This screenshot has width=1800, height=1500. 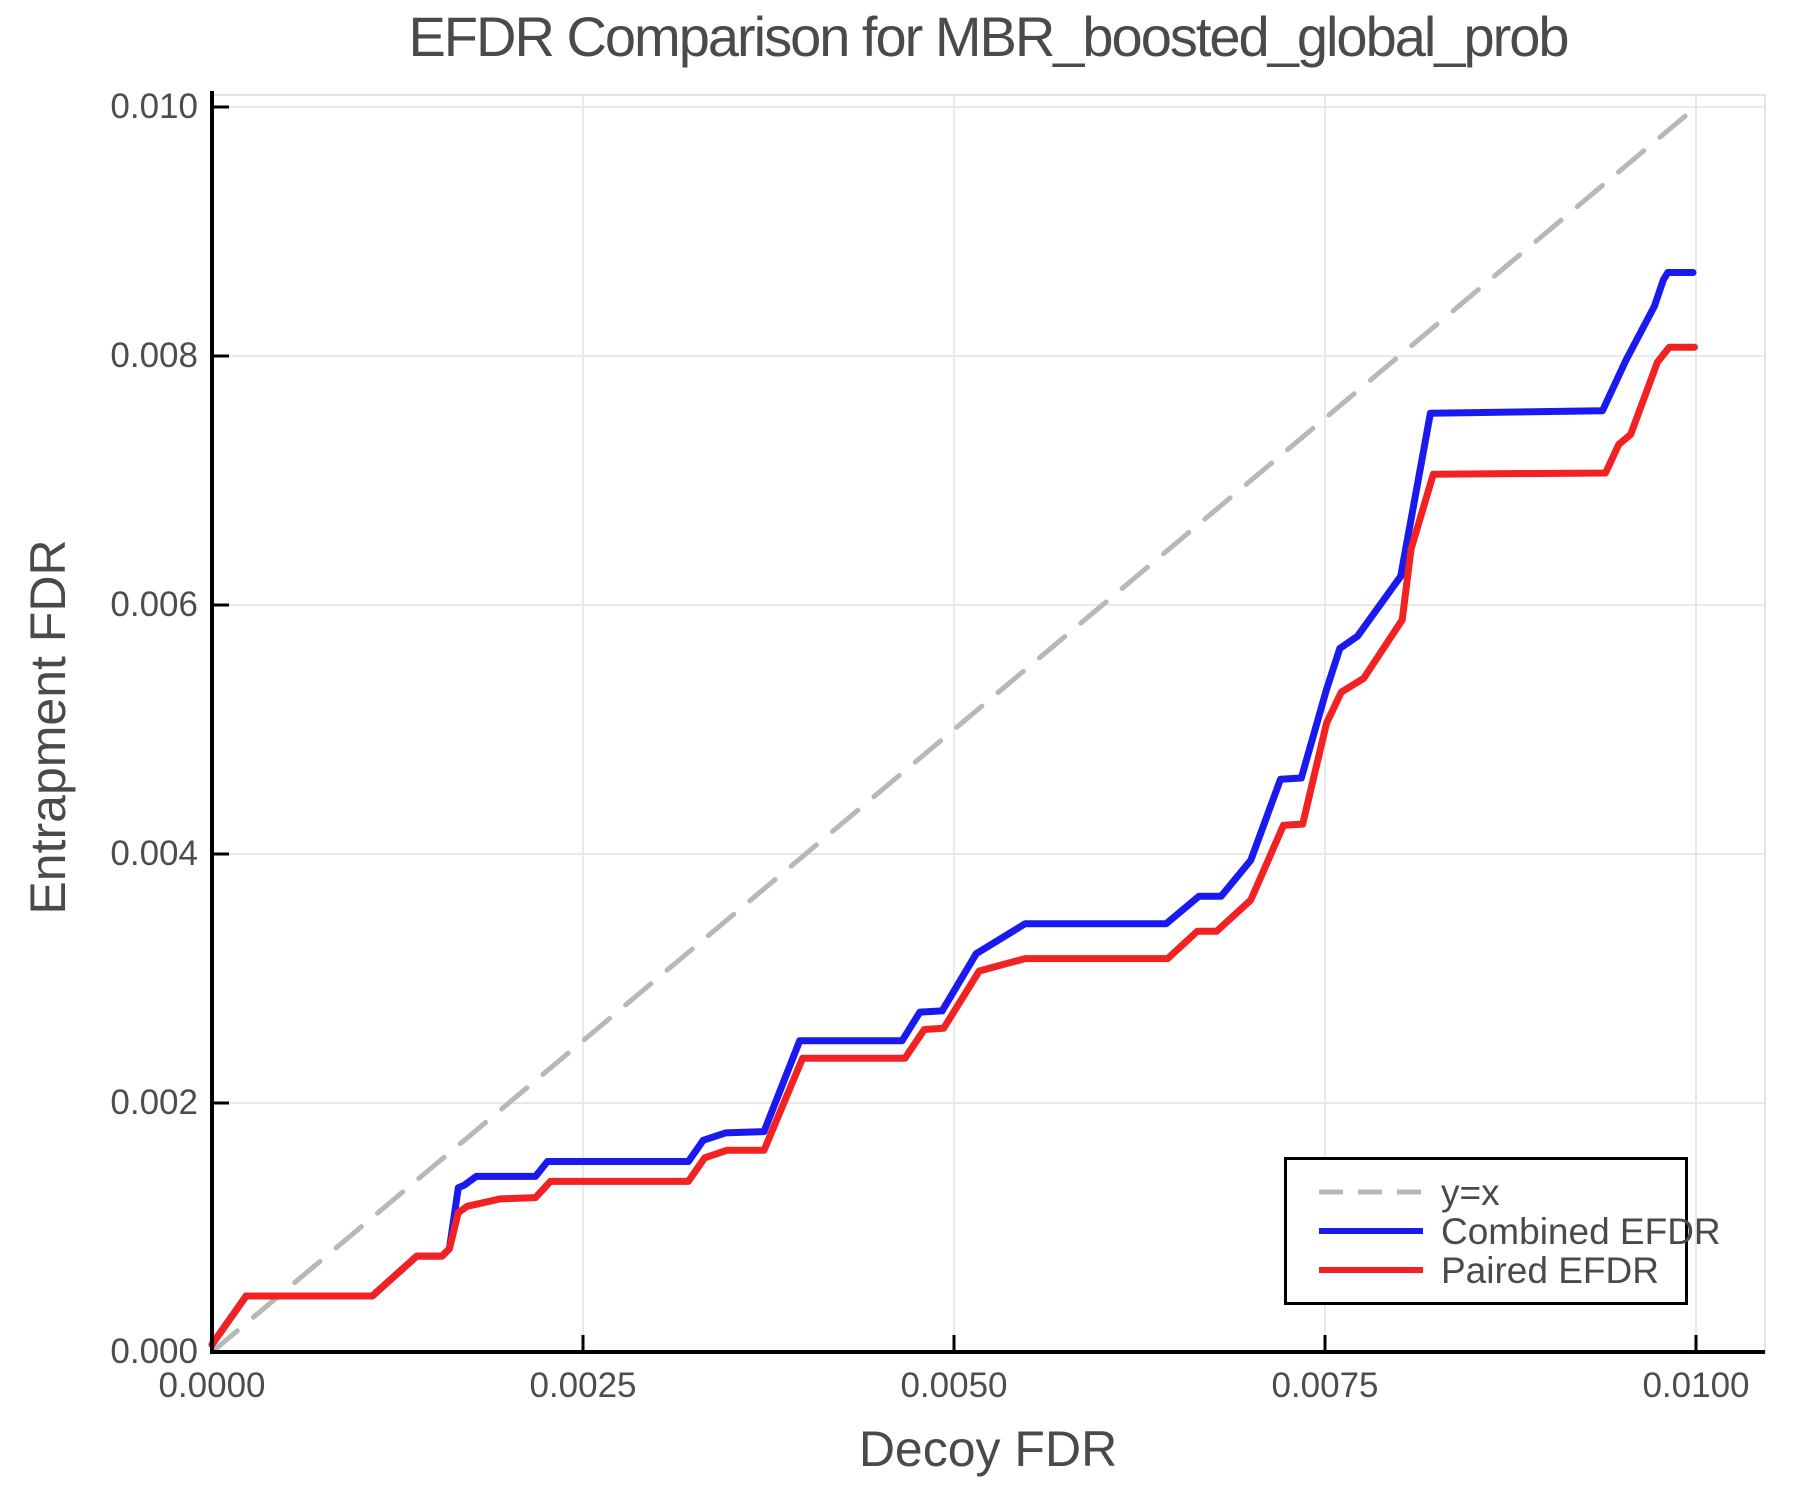 What do you see at coordinates (1581, 1231) in the screenshot?
I see `legend-label-combined-efdr: Combined EFDR` at bounding box center [1581, 1231].